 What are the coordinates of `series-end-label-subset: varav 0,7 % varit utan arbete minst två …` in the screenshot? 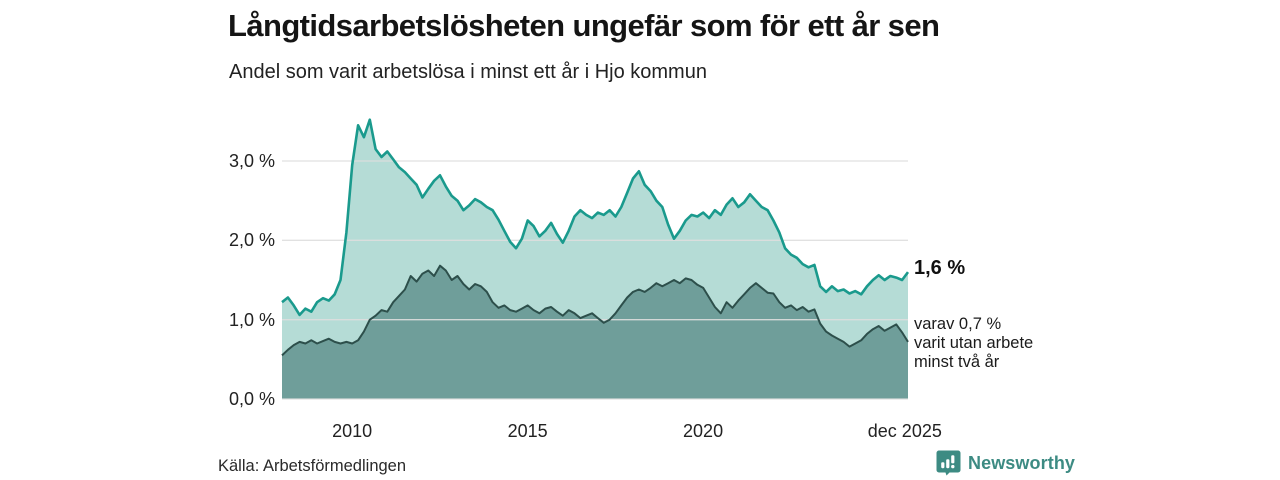 It's located at (973, 343).